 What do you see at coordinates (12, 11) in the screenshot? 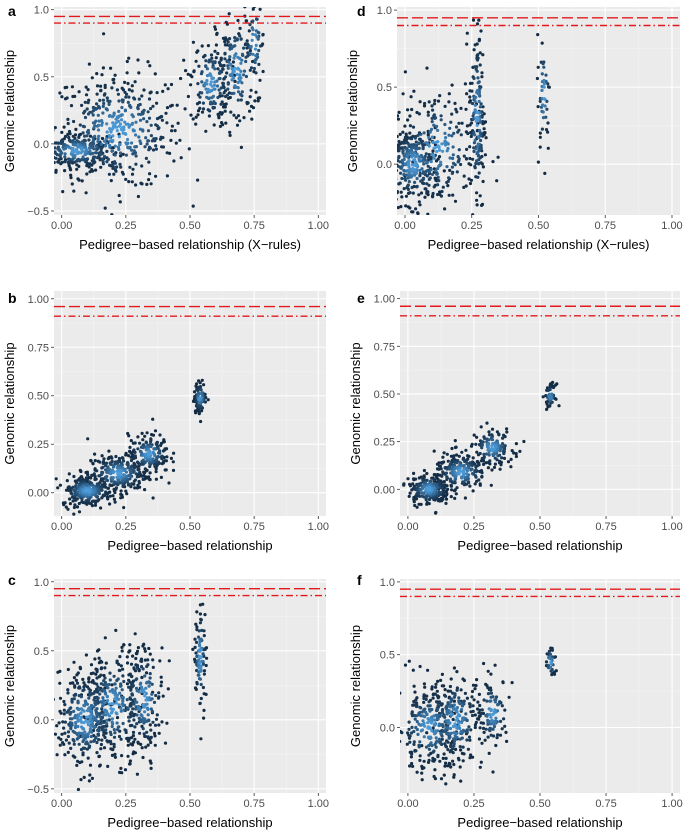
I see `panel-label: a` at bounding box center [12, 11].